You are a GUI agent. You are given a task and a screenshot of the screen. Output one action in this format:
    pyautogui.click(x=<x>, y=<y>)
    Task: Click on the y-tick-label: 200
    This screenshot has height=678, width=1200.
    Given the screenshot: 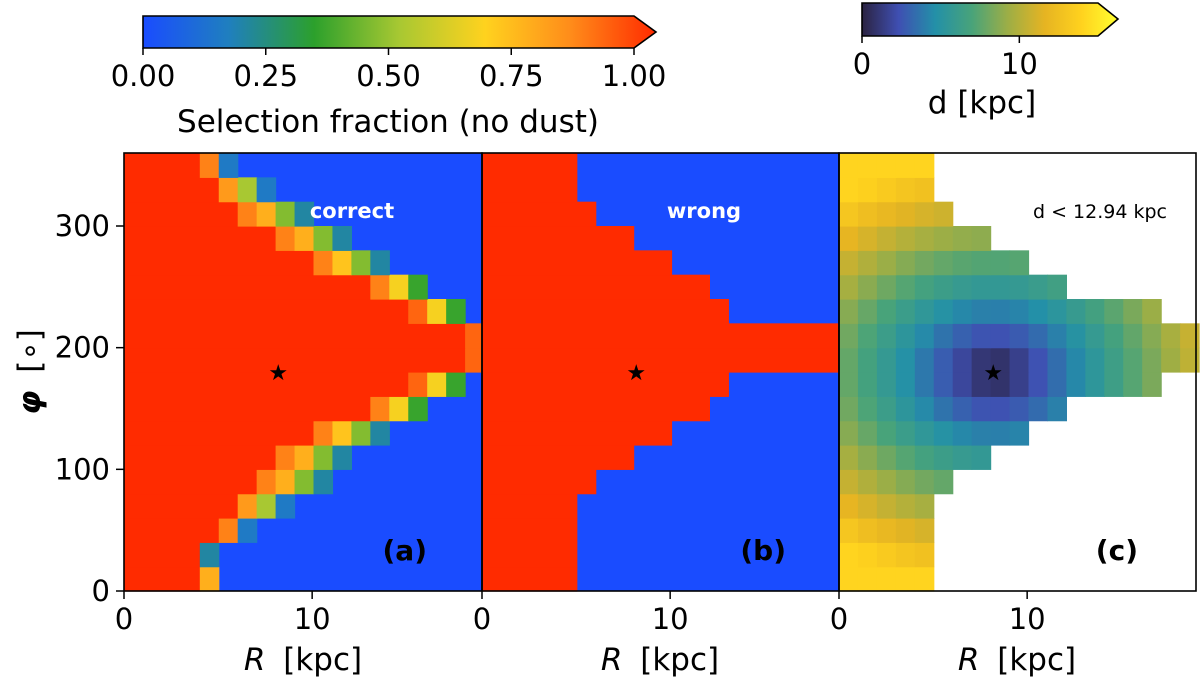 What is the action you would take?
    pyautogui.click(x=82, y=348)
    